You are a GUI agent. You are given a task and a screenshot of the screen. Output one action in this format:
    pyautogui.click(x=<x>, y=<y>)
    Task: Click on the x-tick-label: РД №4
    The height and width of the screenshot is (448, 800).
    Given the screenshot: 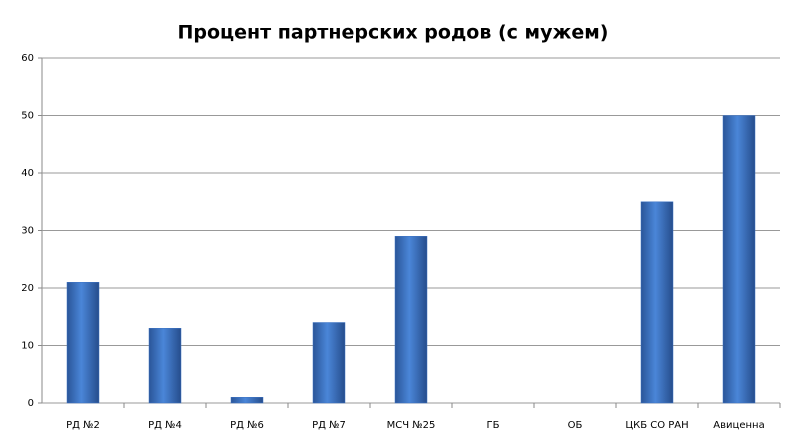 What is the action you would take?
    pyautogui.click(x=165, y=425)
    